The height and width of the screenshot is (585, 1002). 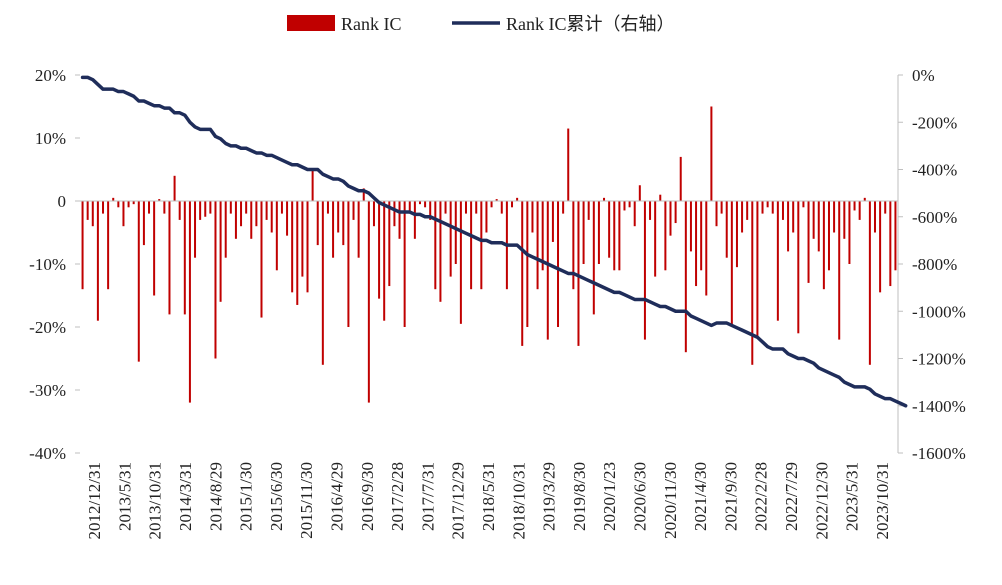 What do you see at coordinates (579, 496) in the screenshot?
I see `x-tick-label: 2019/8/30` at bounding box center [579, 496].